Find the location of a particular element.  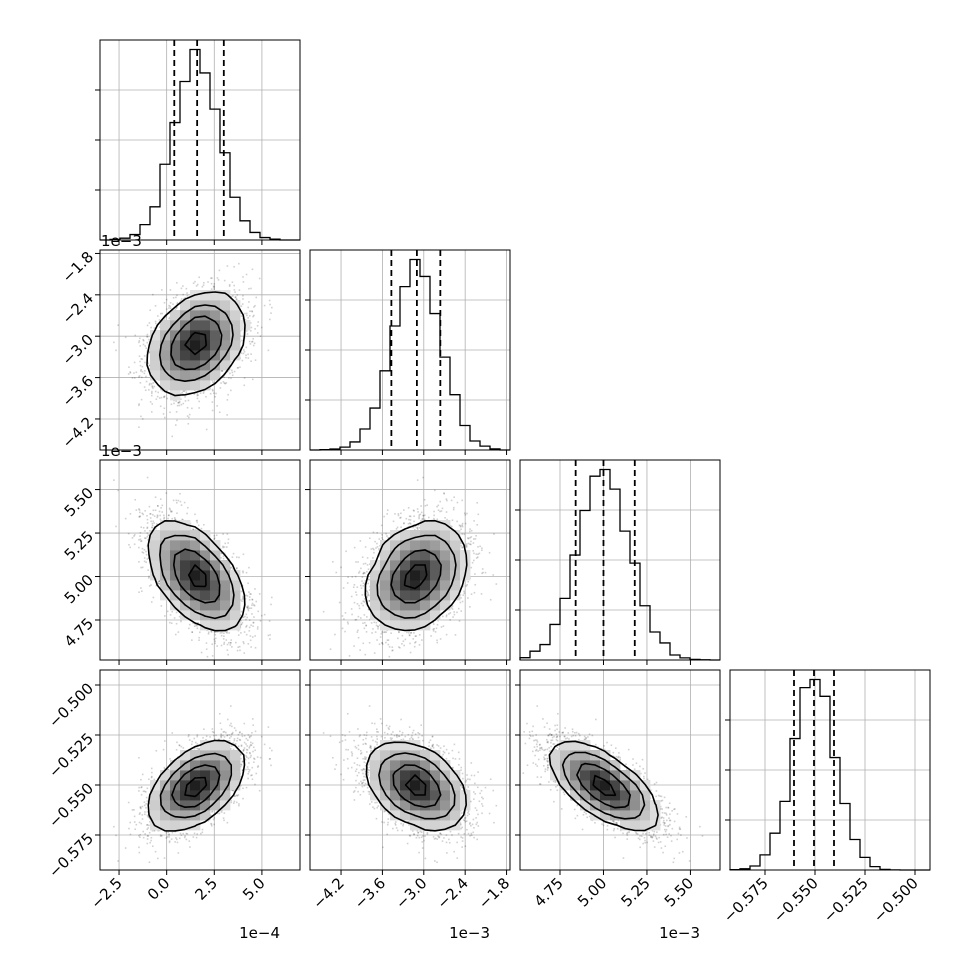

scatter-points is located at coordinates (410, 567).